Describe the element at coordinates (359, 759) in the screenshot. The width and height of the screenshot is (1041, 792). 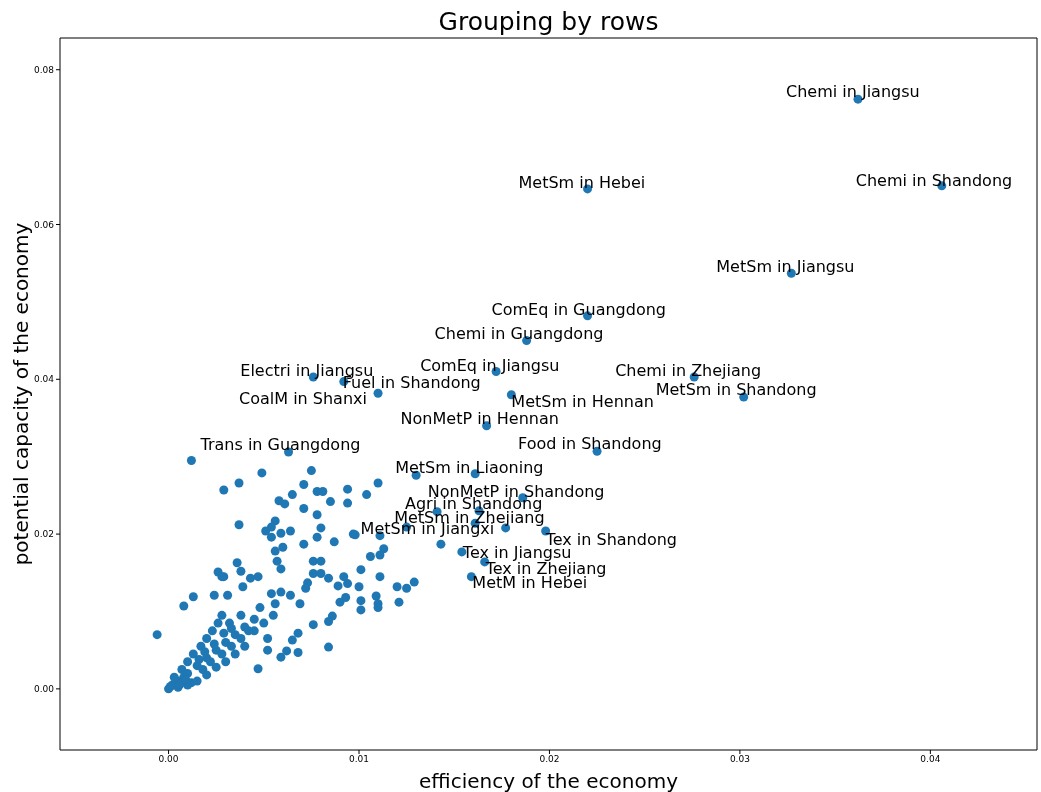
I see `x-tick-label: 0.01` at that location.